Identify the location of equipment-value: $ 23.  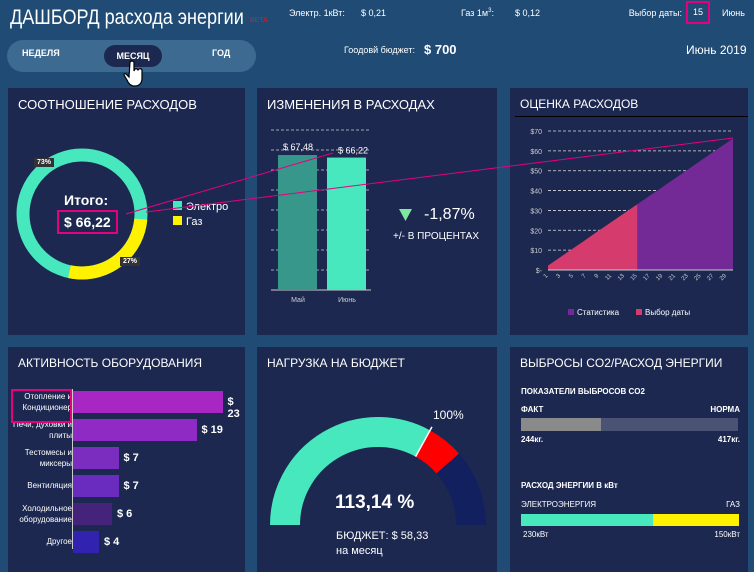
(233, 408).